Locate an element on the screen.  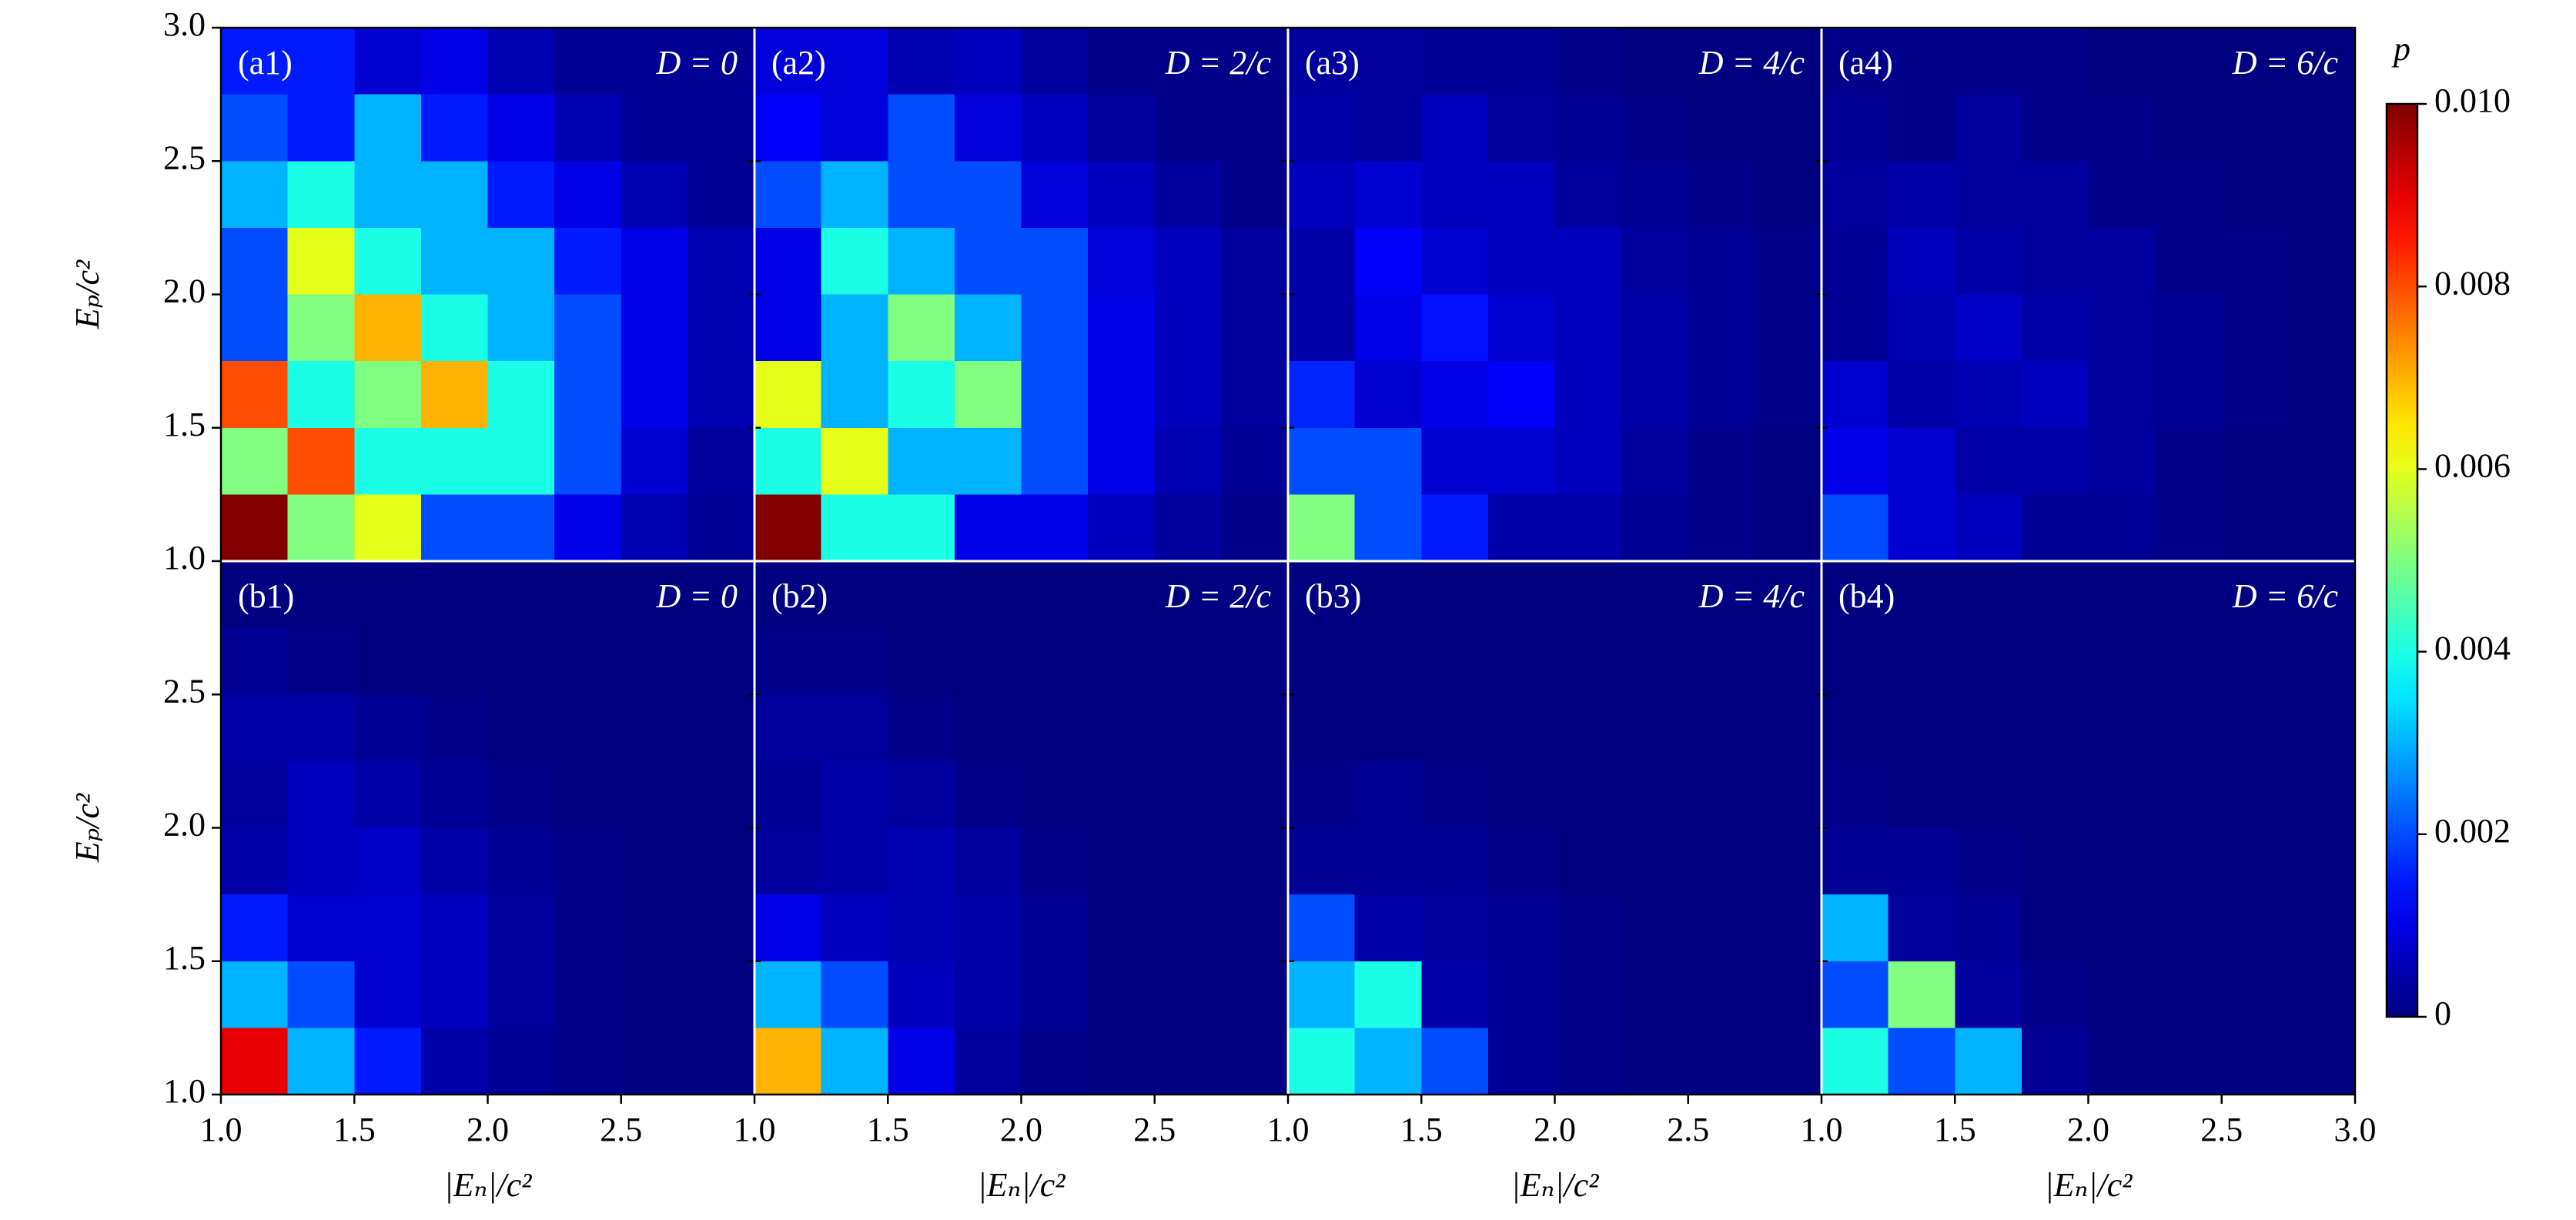
x-tick-label: 2.5 is located at coordinates (1154, 1129).